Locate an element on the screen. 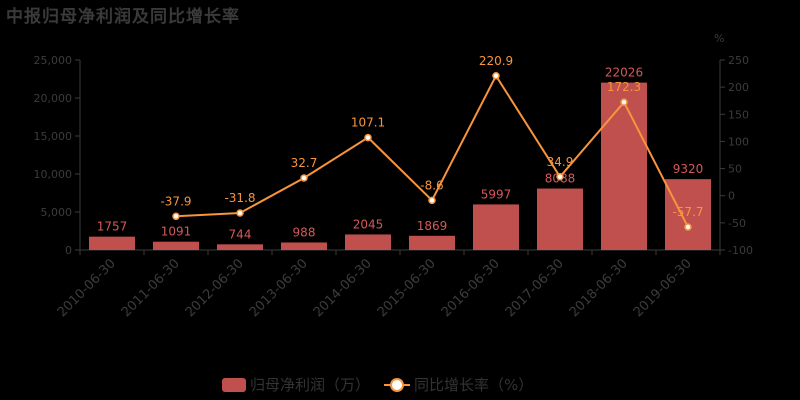 The height and width of the screenshot is (400, 800). x-axis-label: 2017-06-30 is located at coordinates (535, 288).